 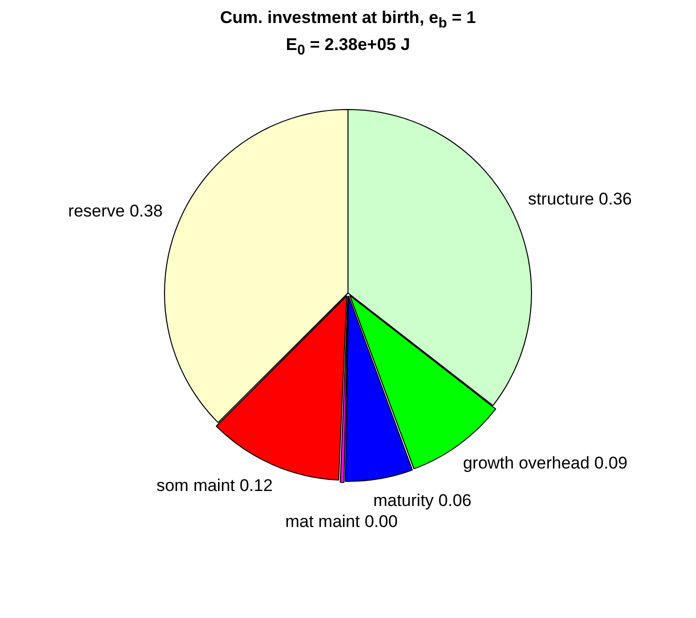 I want to click on slice-label: maturity 0.06, so click(x=422, y=500).